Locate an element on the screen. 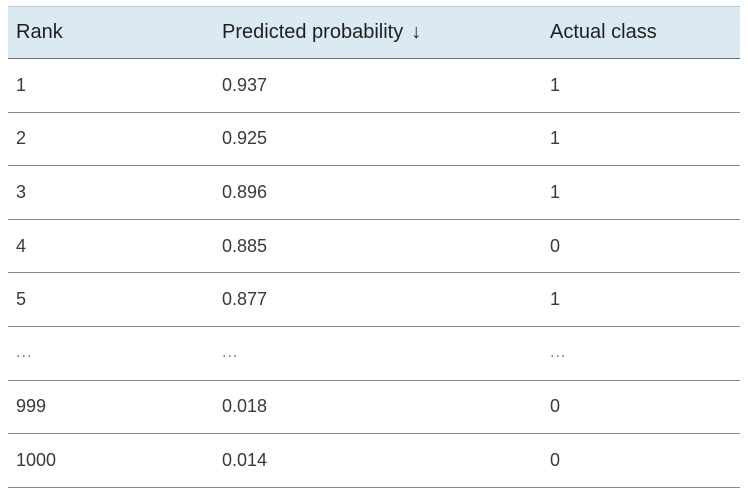 The image size is (748, 490). table-header: Rank Predicted probability ↓ Actual class is located at coordinates (374, 32).